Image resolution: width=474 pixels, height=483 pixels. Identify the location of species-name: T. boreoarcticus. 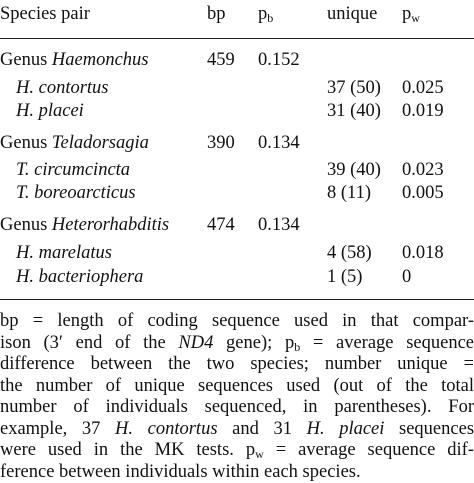
(76, 193).